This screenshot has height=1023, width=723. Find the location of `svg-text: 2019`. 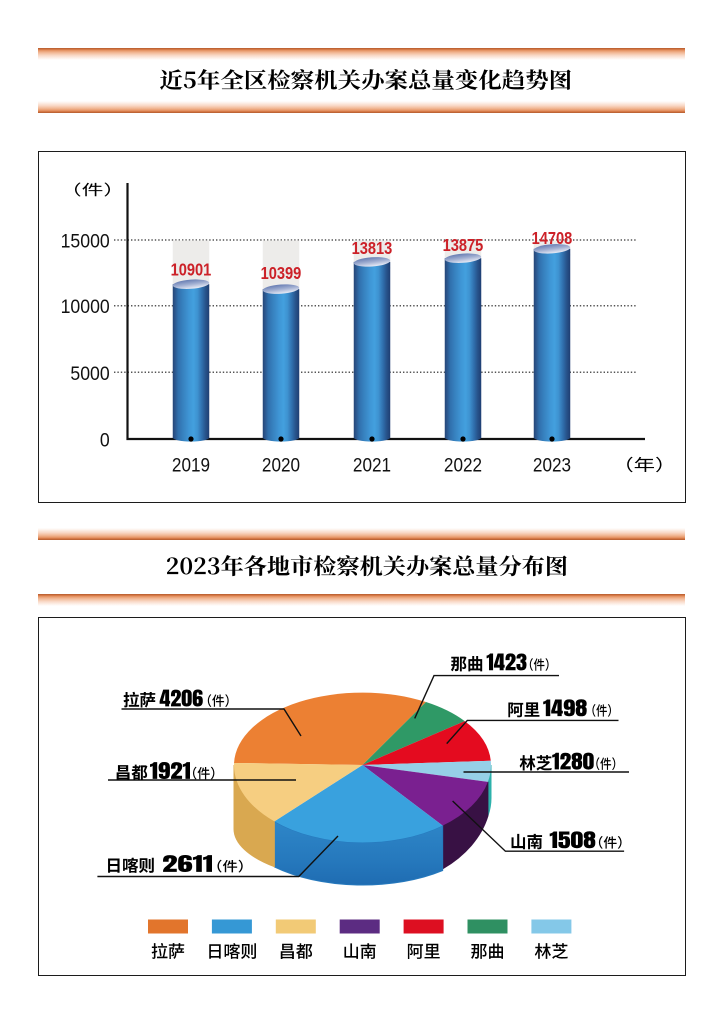

svg-text: 2019 is located at coordinates (191, 464).